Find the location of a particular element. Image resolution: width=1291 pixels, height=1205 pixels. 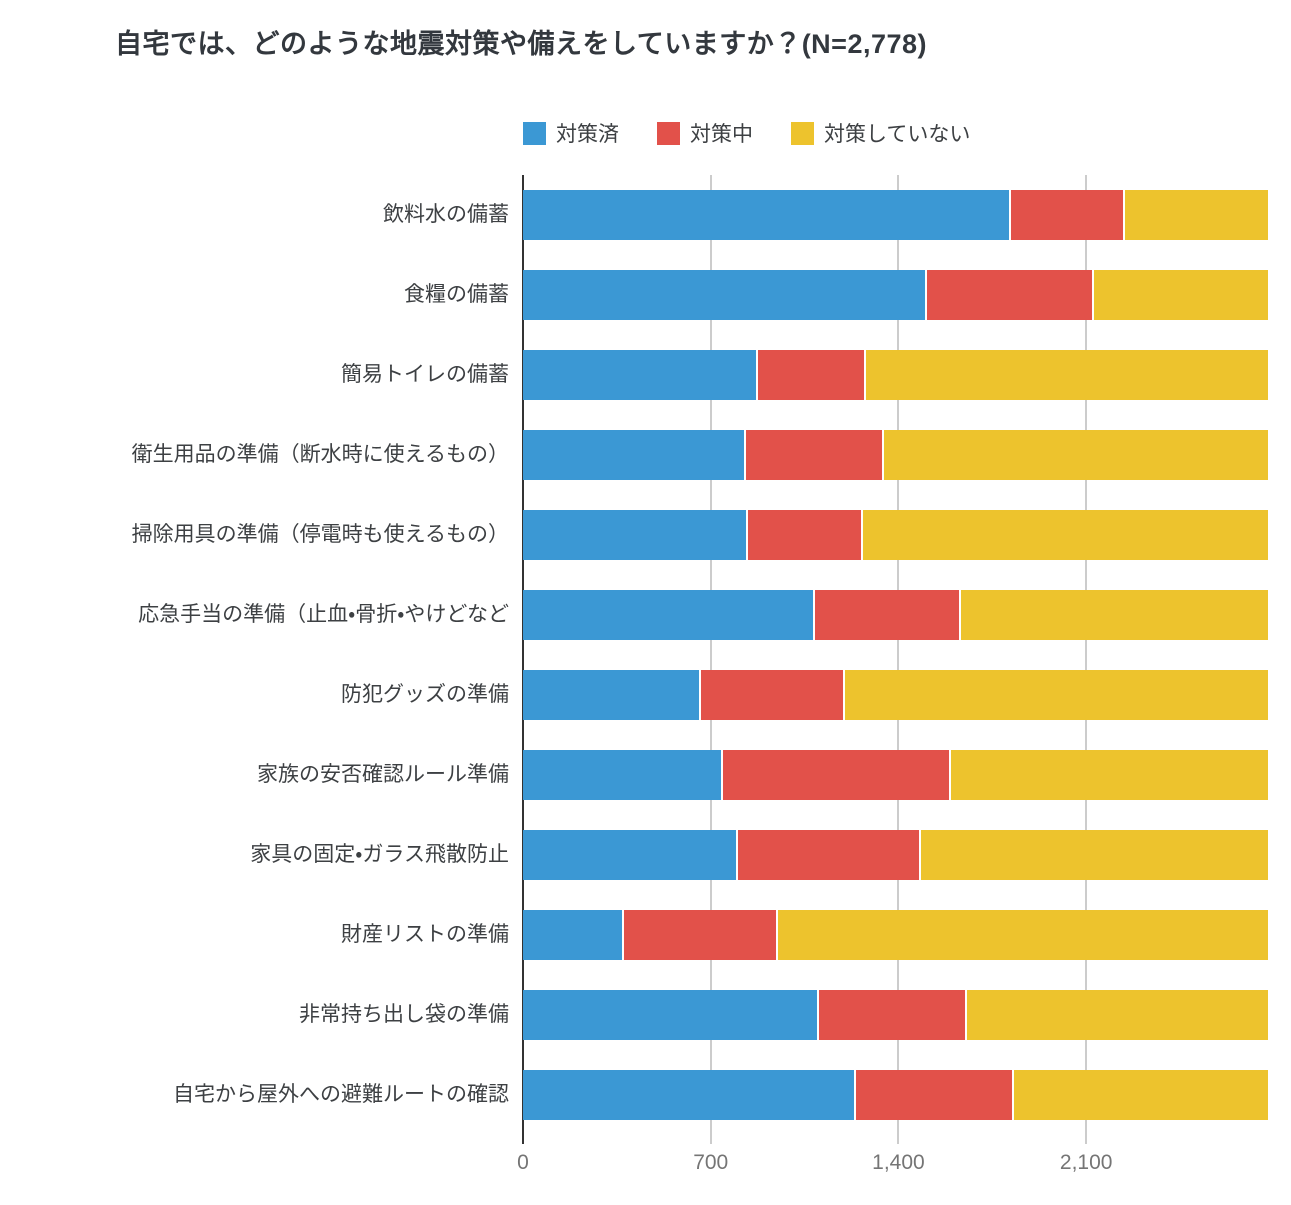

legend: 対策済 対策中 対策していない is located at coordinates (746, 133).